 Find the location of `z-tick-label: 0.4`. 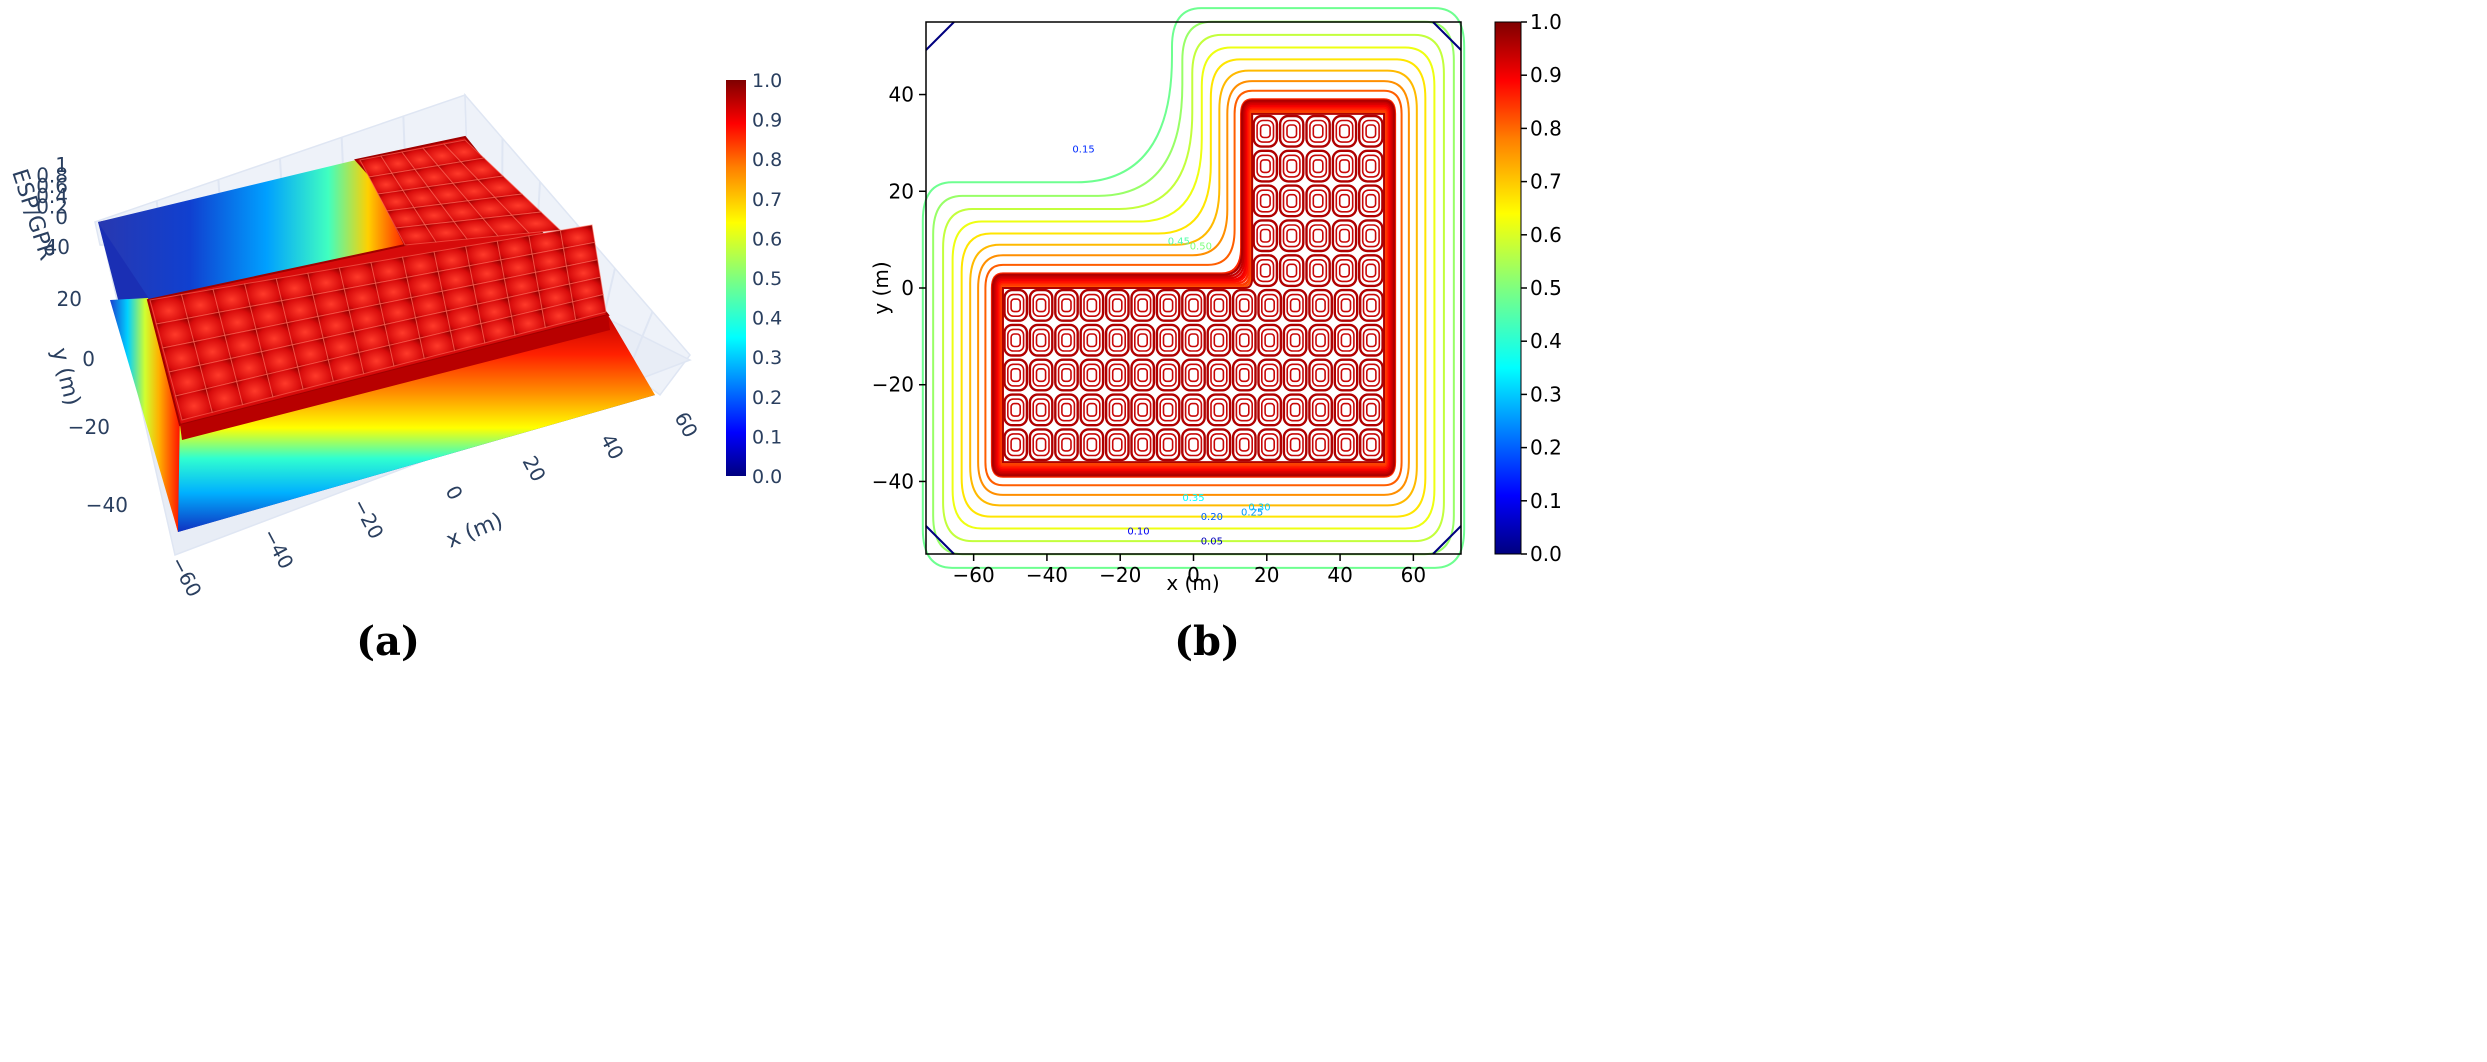

z-tick-label: 0.4 is located at coordinates (52, 196).